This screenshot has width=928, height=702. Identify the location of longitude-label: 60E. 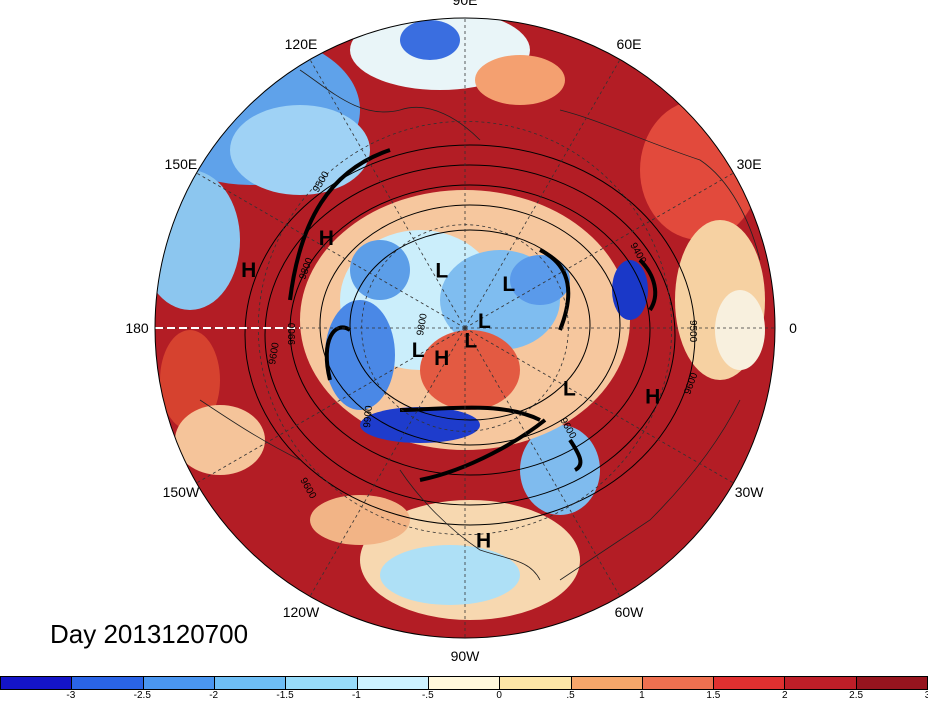
(629, 44).